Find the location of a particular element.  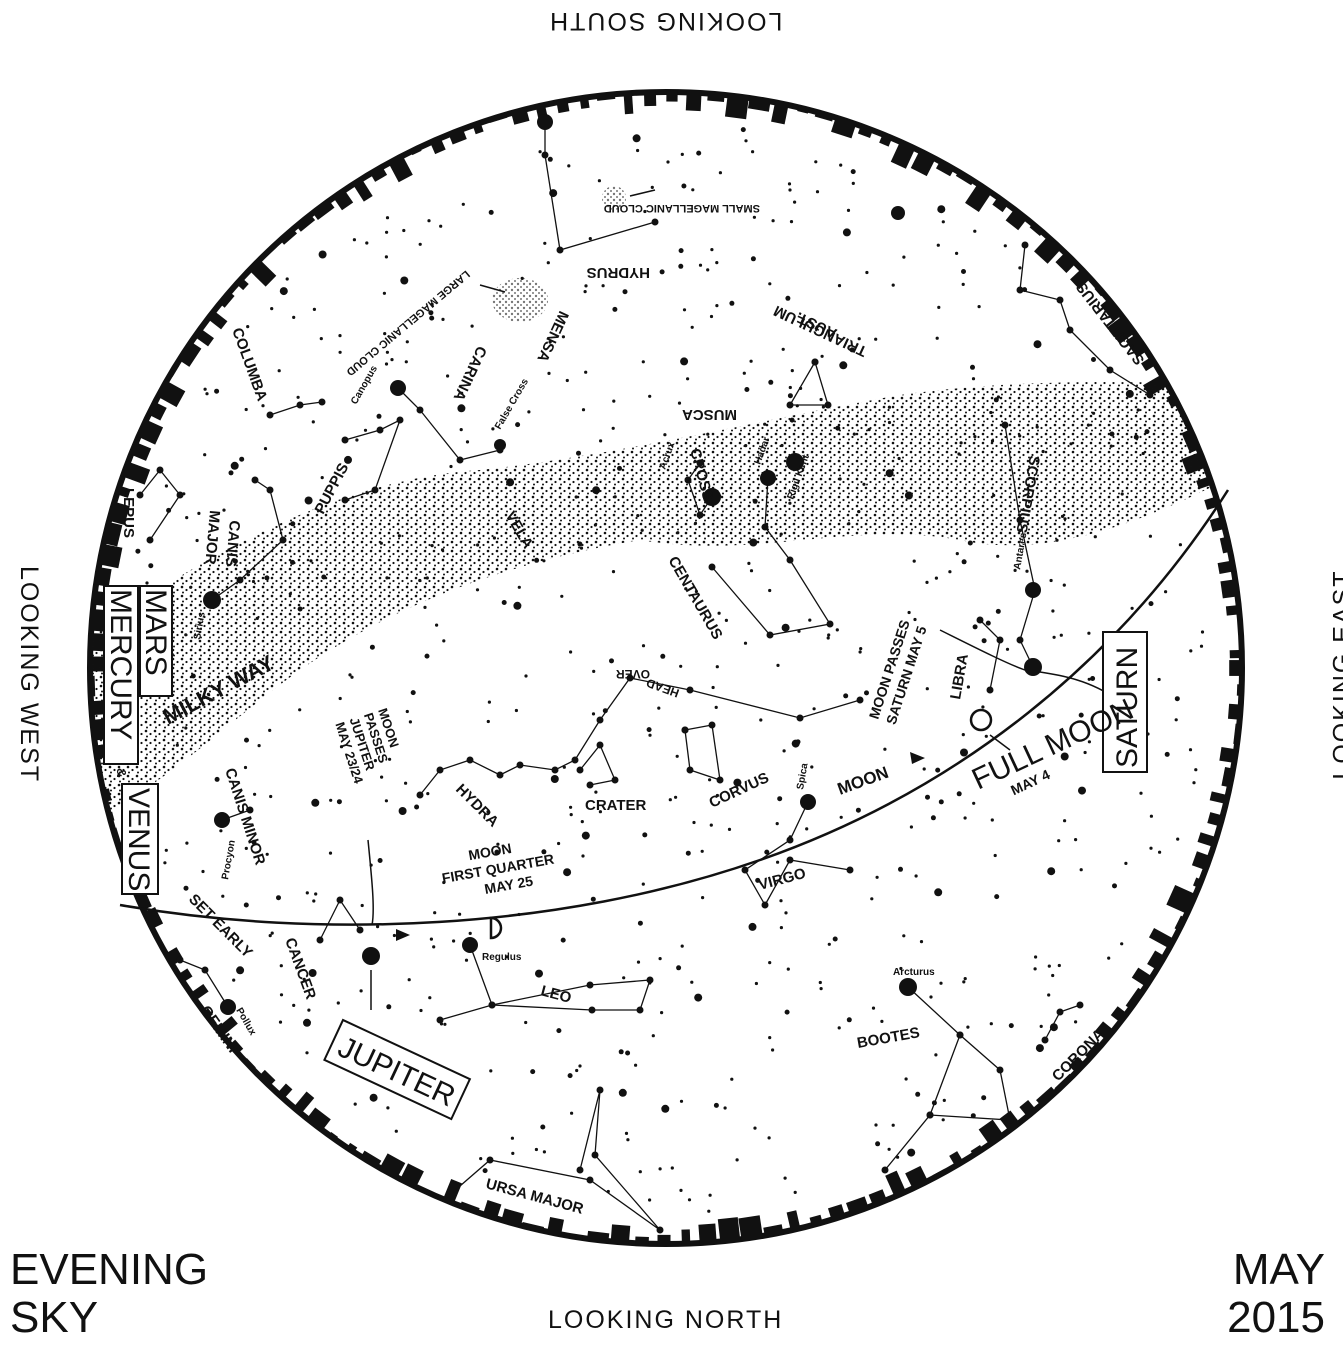

canis-major-figure-star is located at coordinates (270, 490).